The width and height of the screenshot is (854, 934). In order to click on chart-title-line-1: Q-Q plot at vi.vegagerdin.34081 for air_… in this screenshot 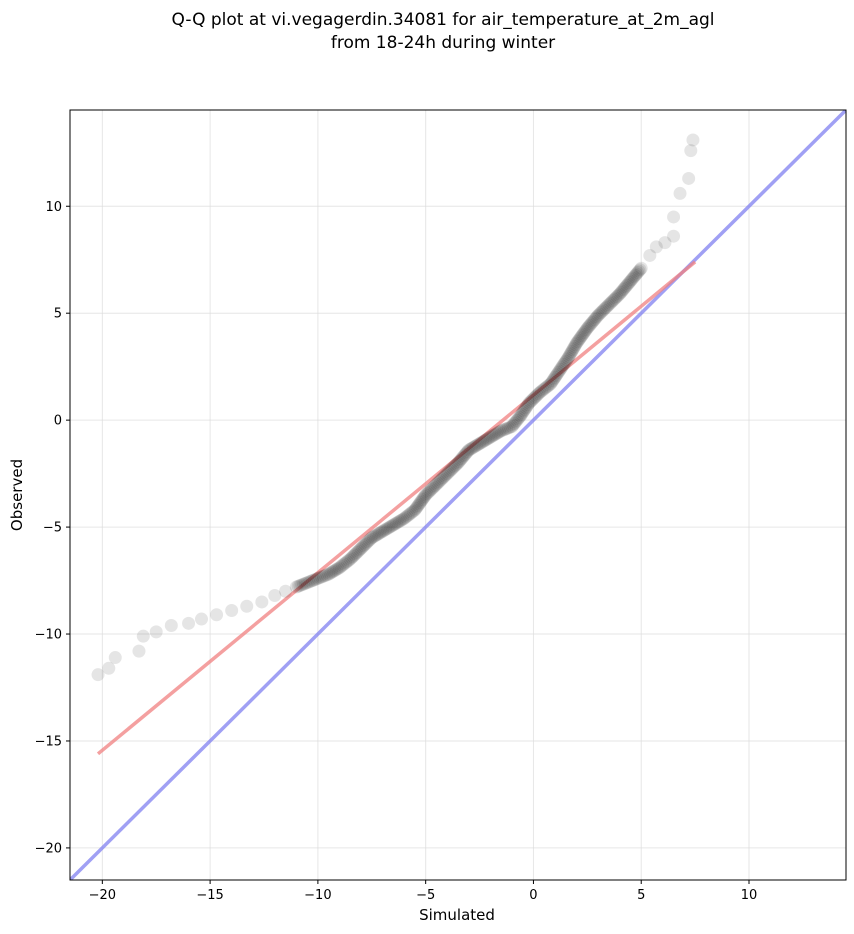, I will do `click(442, 20)`.